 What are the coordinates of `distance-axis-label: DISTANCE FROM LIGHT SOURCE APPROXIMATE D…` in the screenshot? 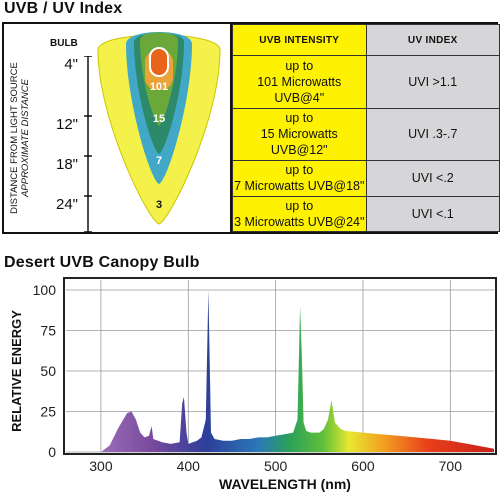 It's located at (19, 138).